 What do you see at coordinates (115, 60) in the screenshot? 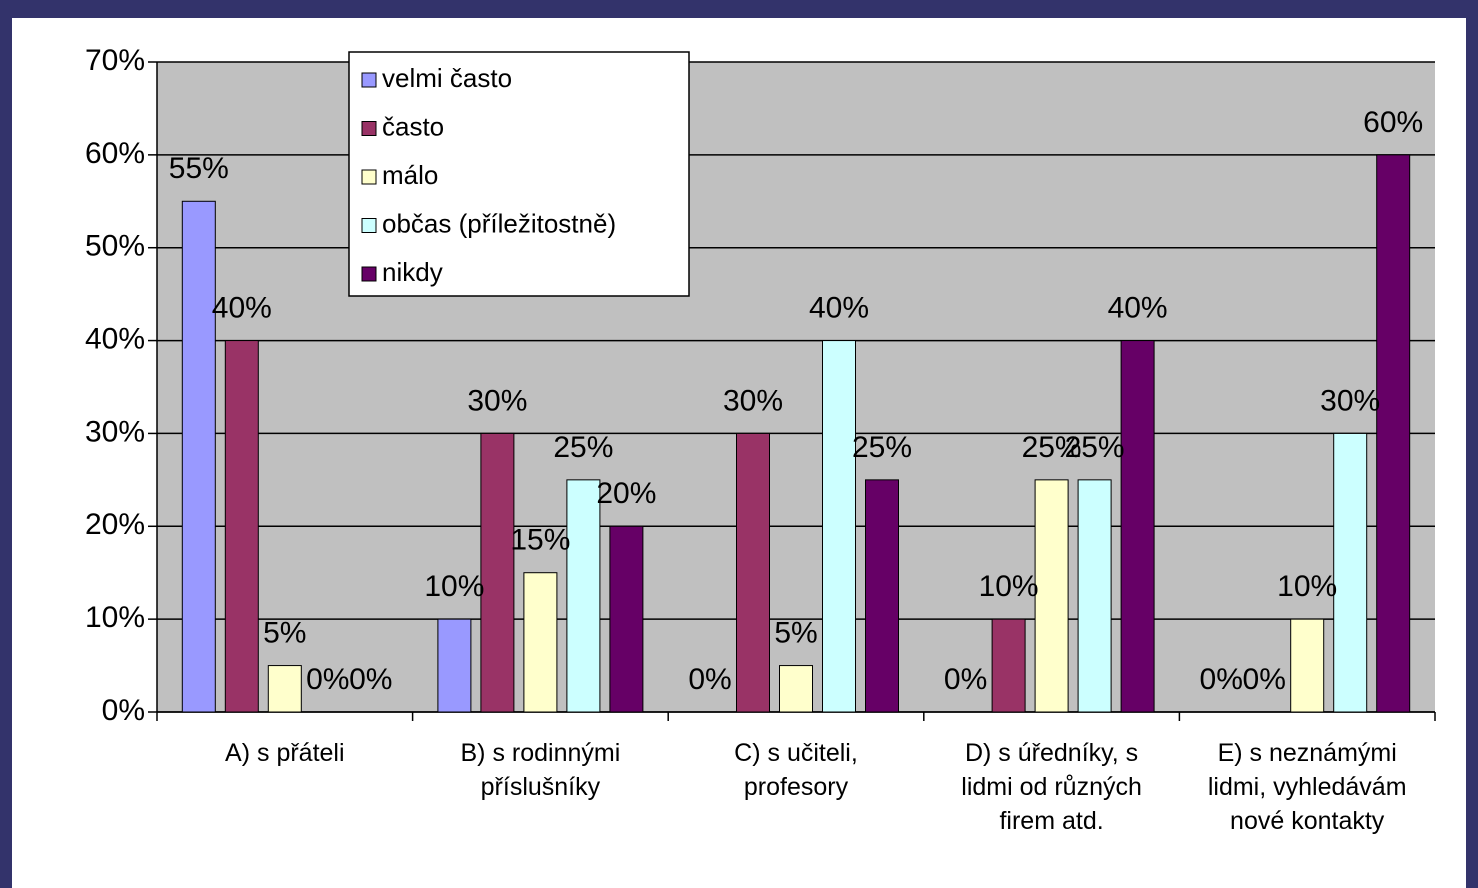
I see `y-tick-label: 70%` at bounding box center [115, 60].